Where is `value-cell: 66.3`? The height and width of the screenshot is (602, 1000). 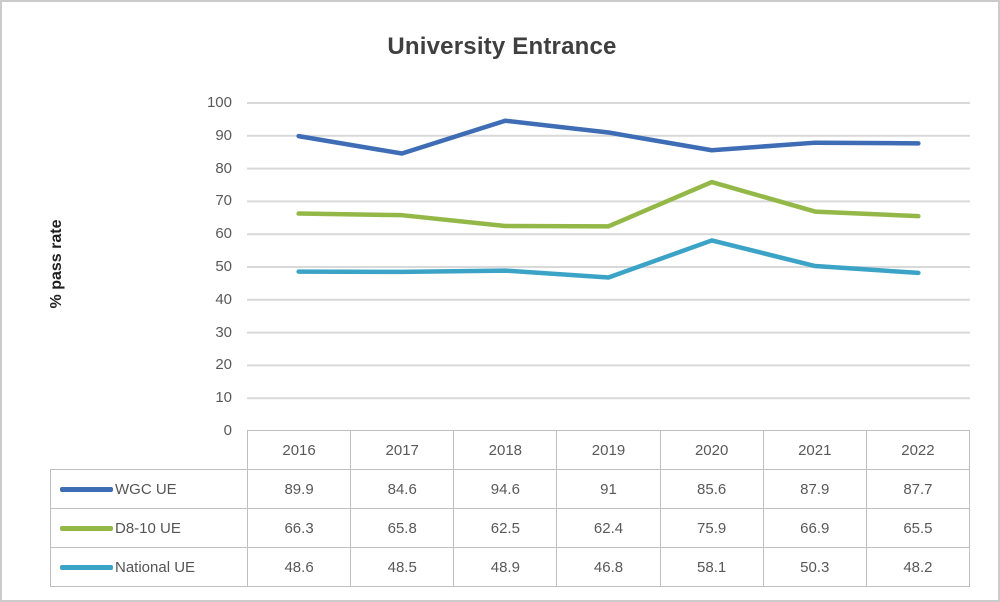
value-cell: 66.3 is located at coordinates (299, 528).